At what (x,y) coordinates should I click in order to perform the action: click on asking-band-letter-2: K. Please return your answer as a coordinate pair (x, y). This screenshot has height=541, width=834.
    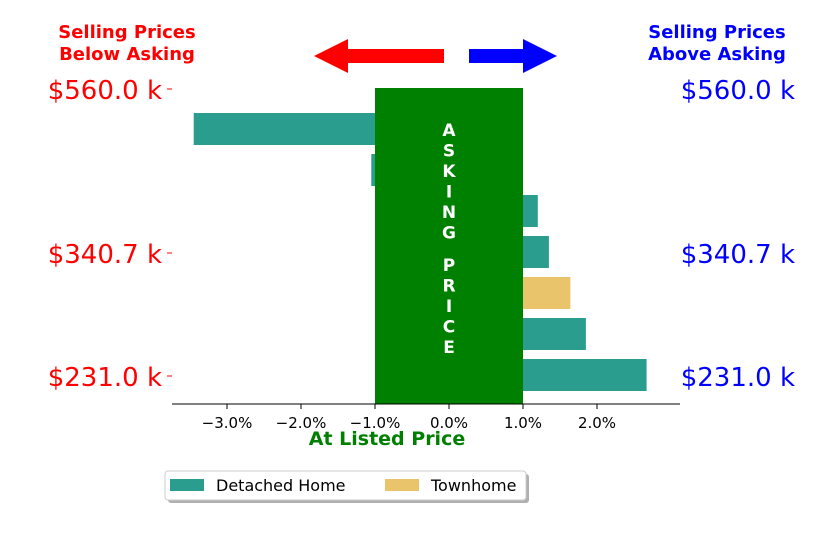
    Looking at the image, I should click on (449, 172).